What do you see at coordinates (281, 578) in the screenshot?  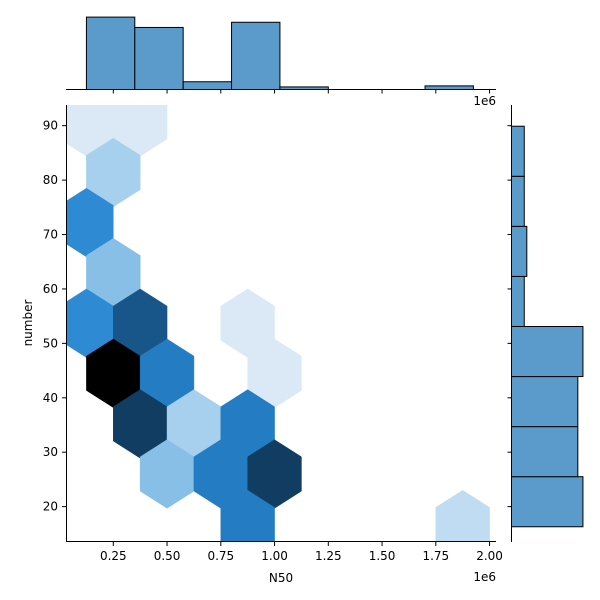 I see `x-axis-label: N50` at bounding box center [281, 578].